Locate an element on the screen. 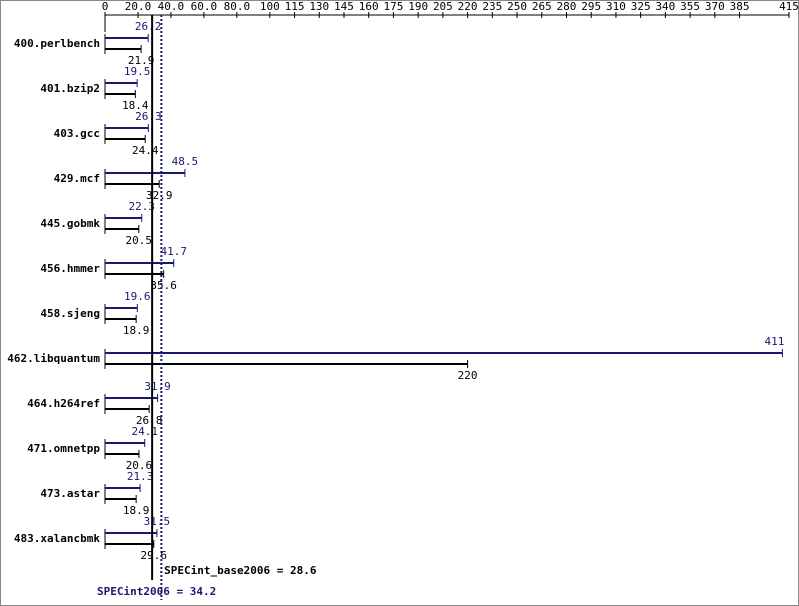 The height and width of the screenshot is (606, 799). x-tick-label: 20.0 is located at coordinates (138, 6).